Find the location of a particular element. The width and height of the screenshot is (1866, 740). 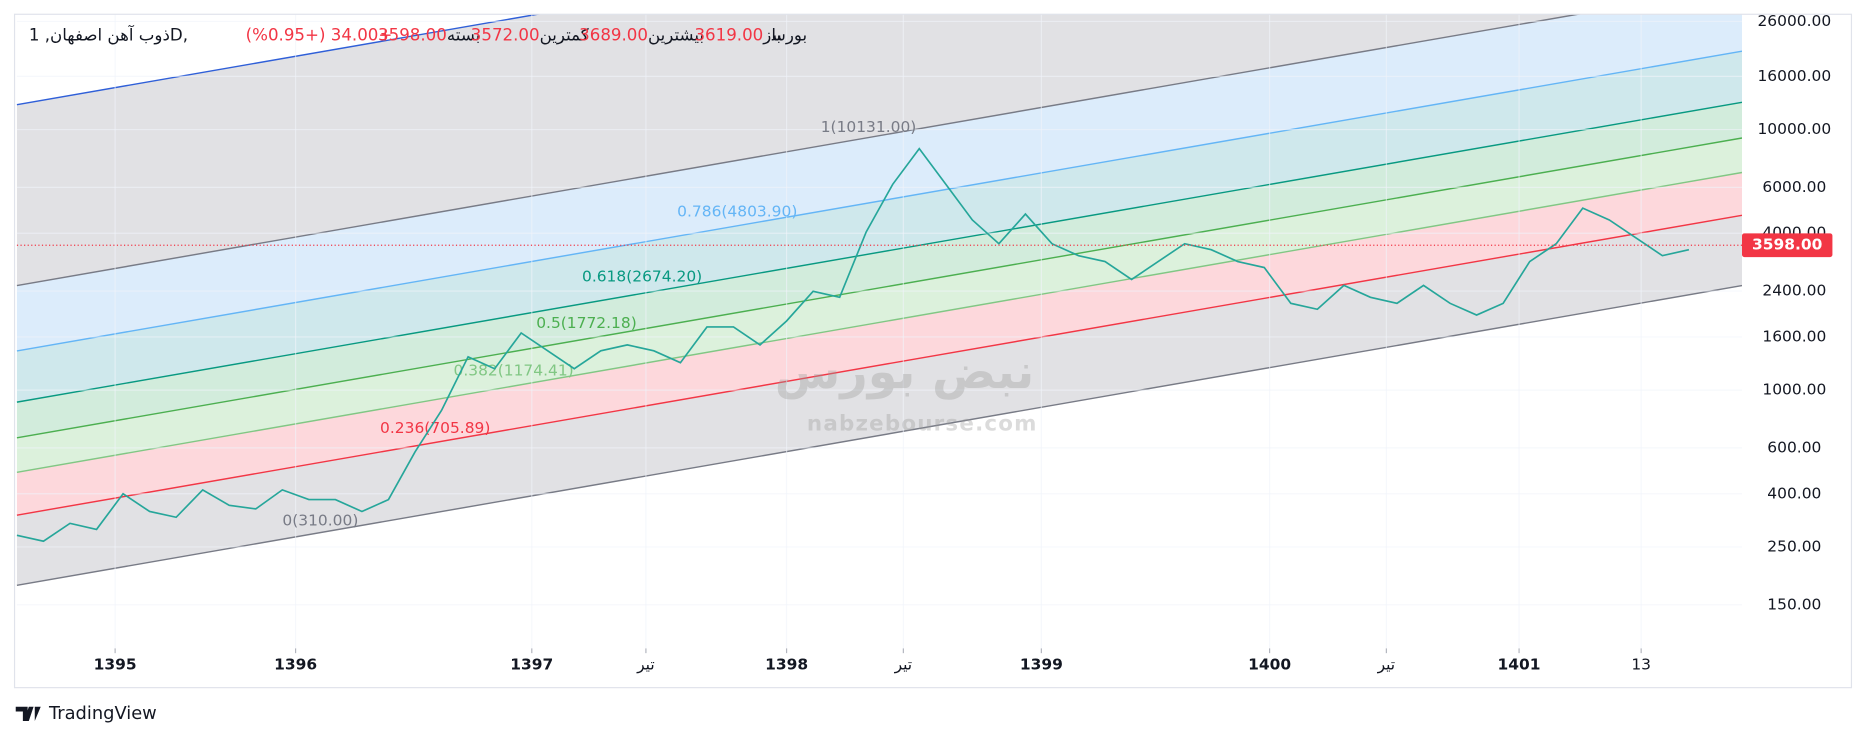

fib-label: 0.382(1174.41) is located at coordinates (514, 371).